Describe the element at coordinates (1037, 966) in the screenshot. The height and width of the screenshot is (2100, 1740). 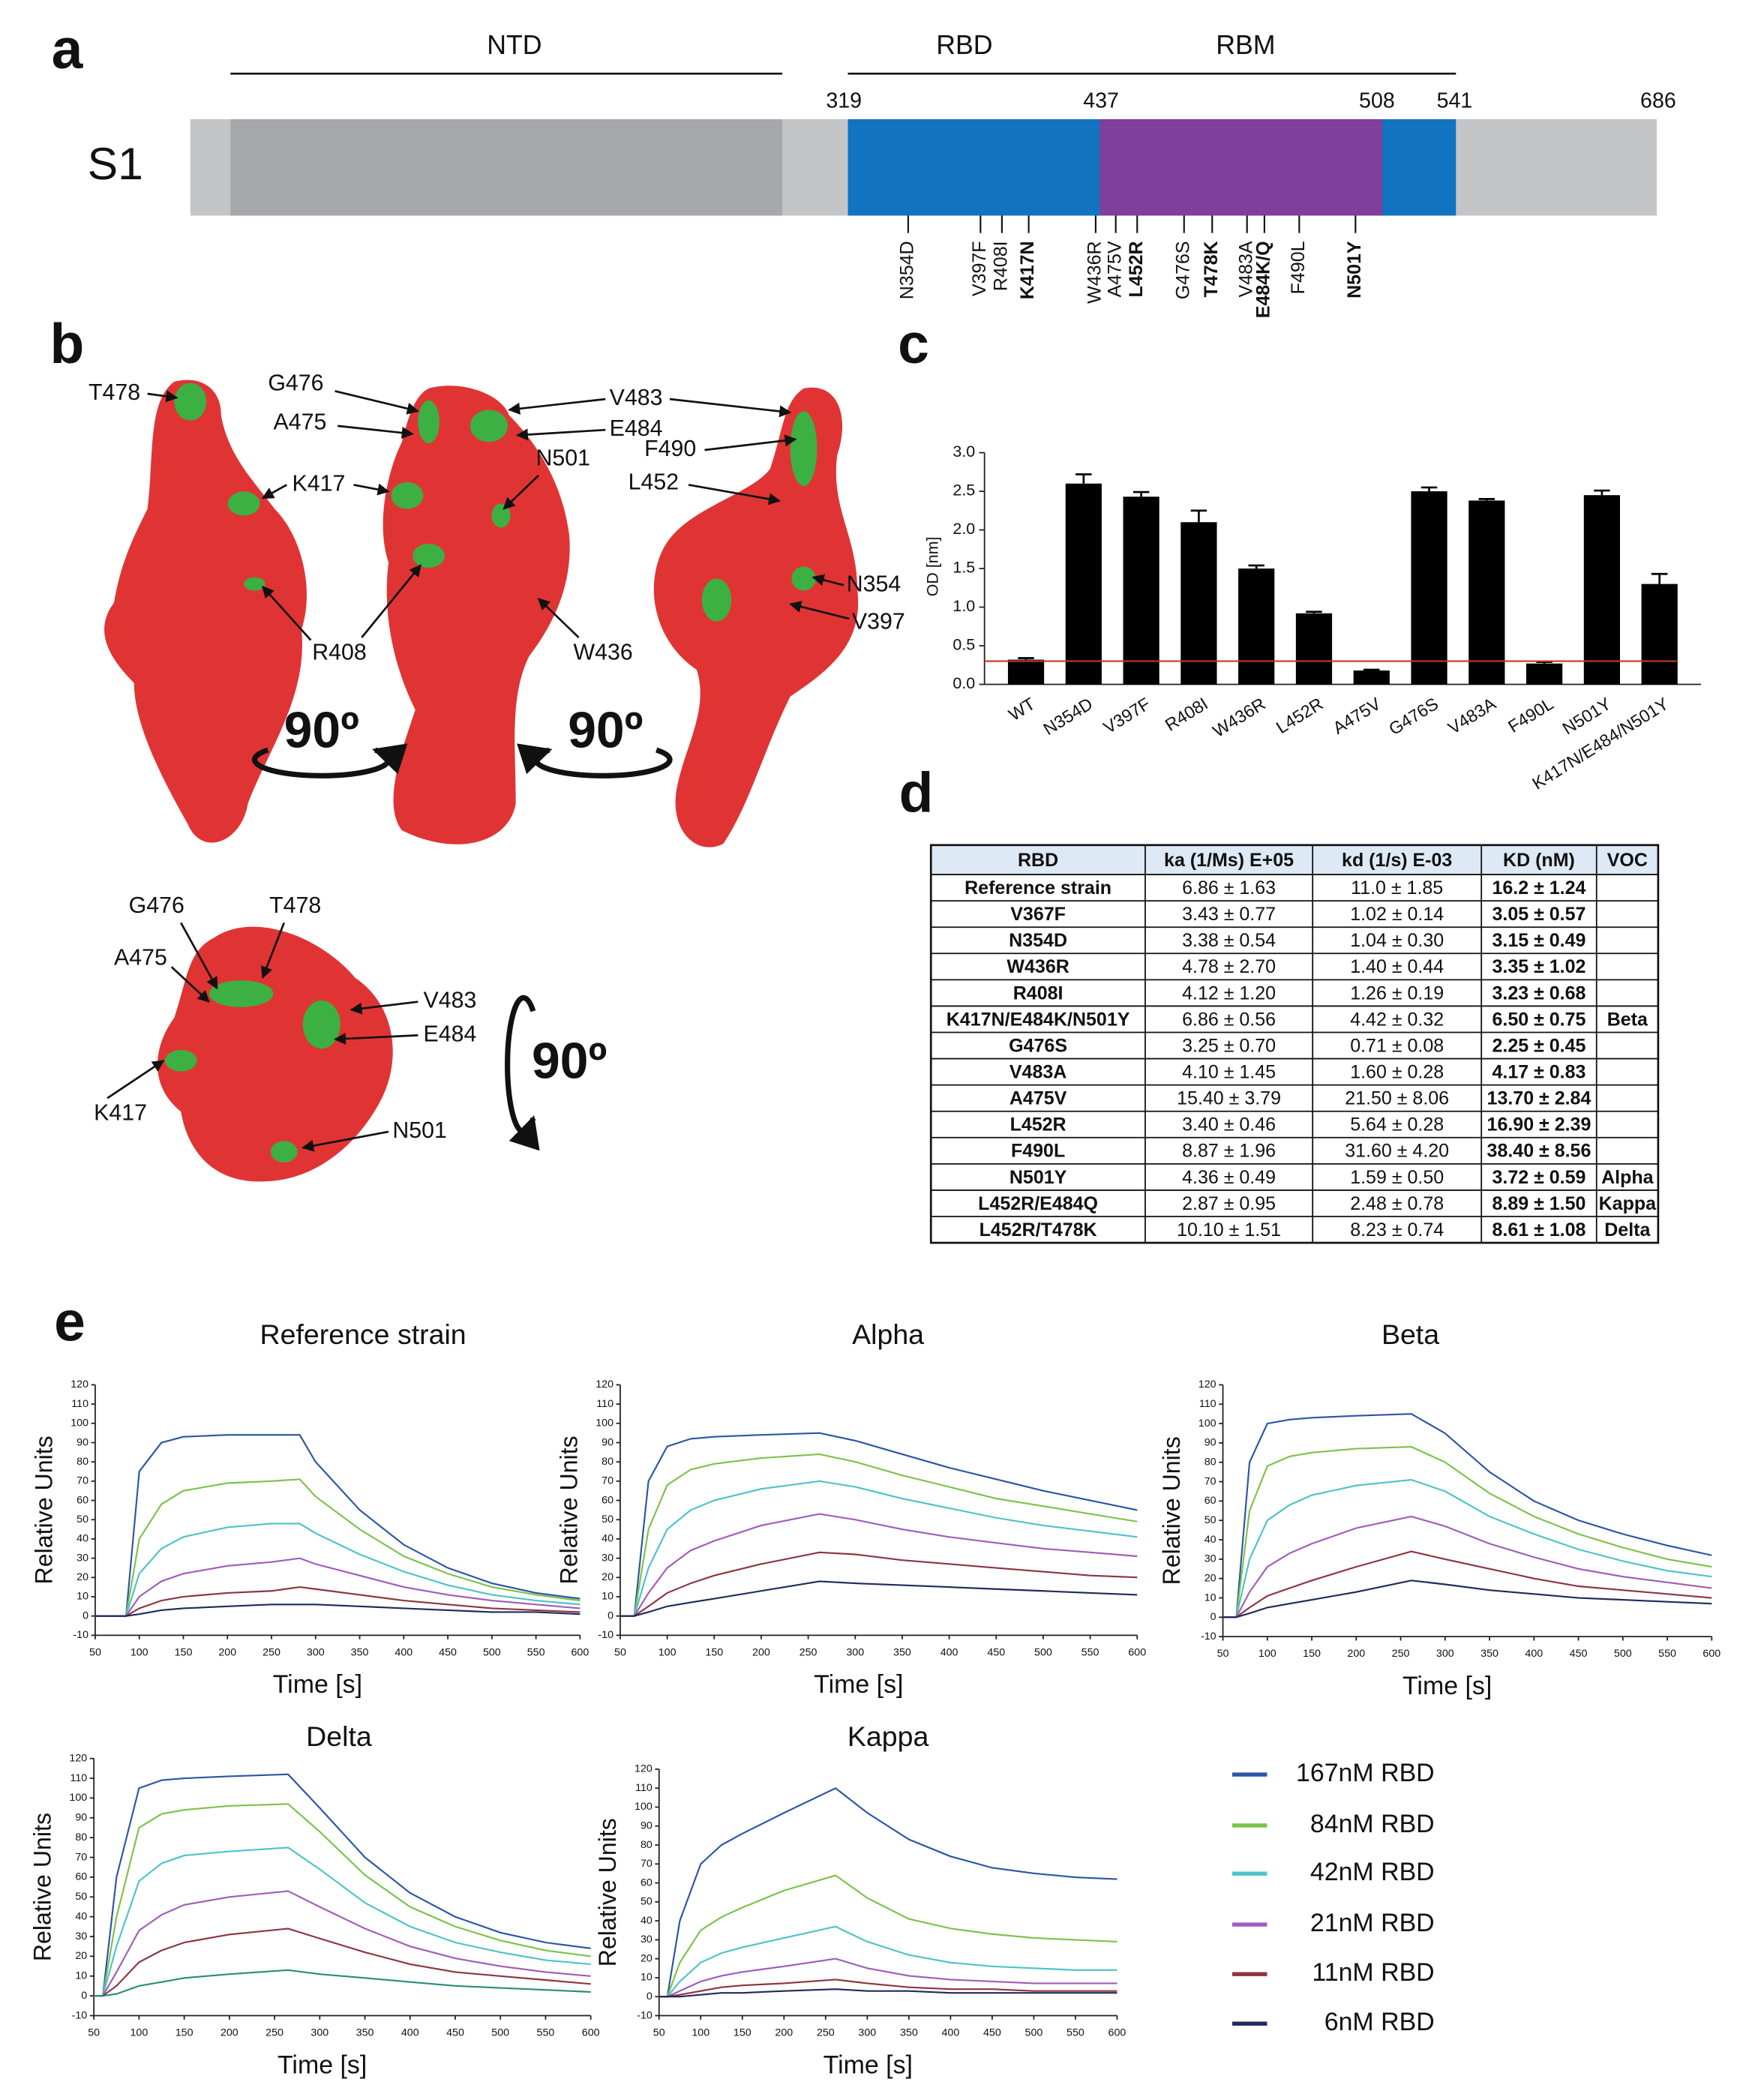
I see `table-cell: W436R` at that location.